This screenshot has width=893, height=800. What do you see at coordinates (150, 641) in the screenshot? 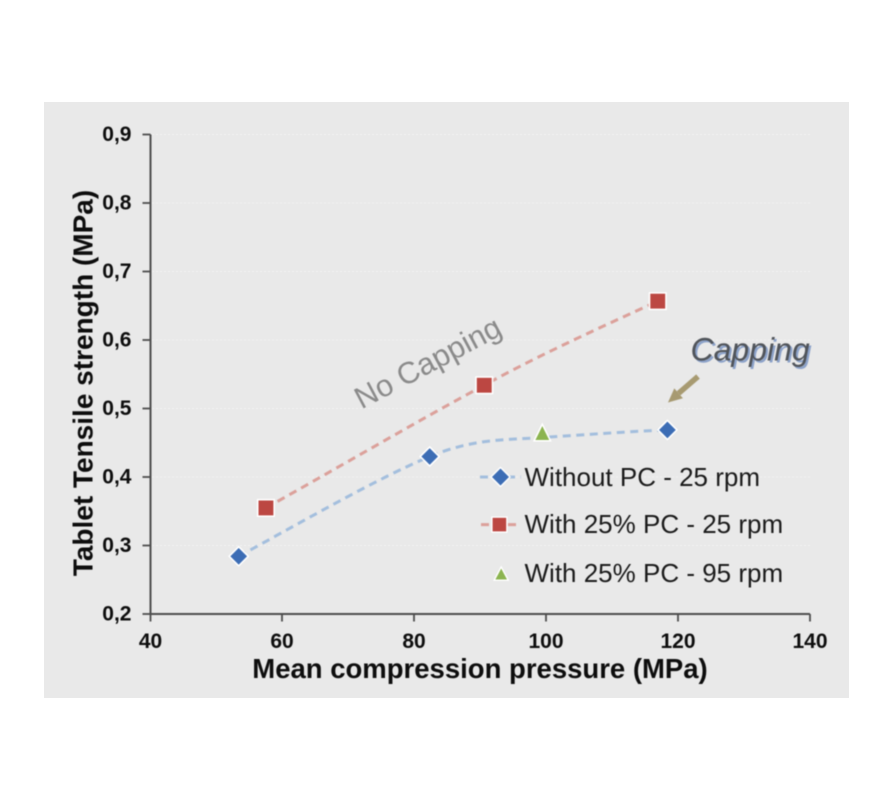
I see `svg-text: 40` at bounding box center [150, 641].